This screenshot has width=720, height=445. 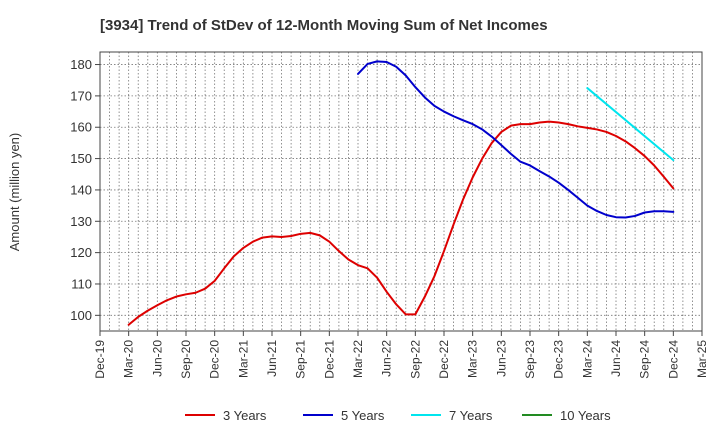 I want to click on x-tick-label: Sep-24, so click(x=645, y=359).